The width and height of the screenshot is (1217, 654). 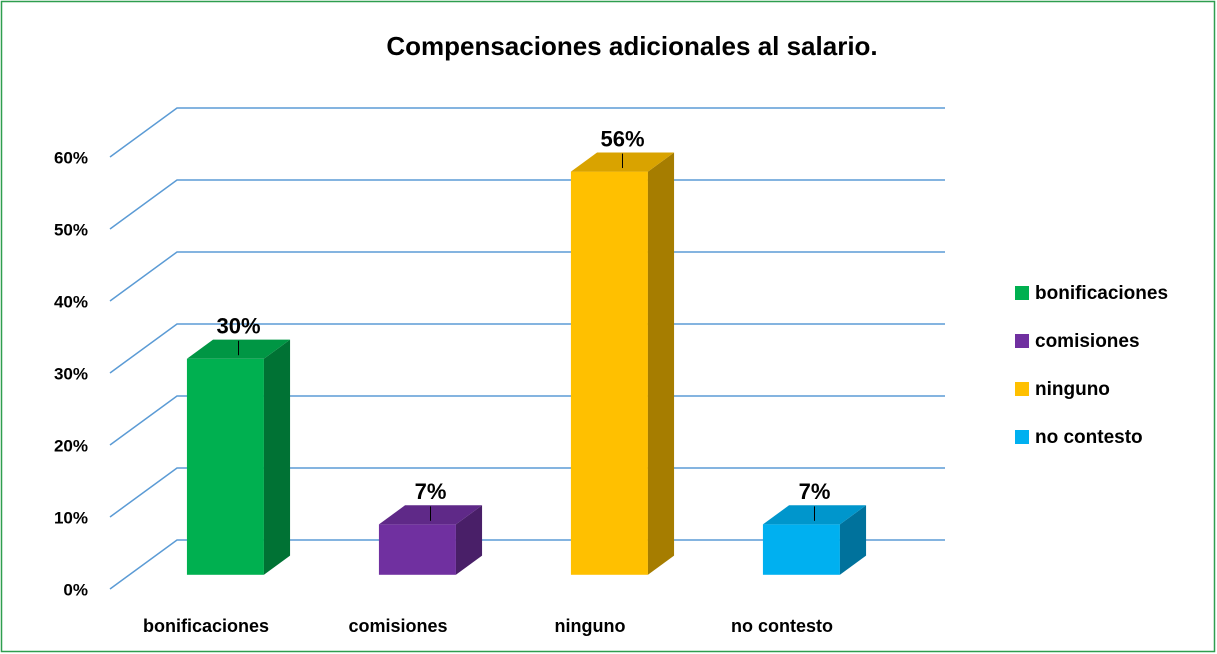 I want to click on y-tick-label: 10%, so click(x=71, y=517).